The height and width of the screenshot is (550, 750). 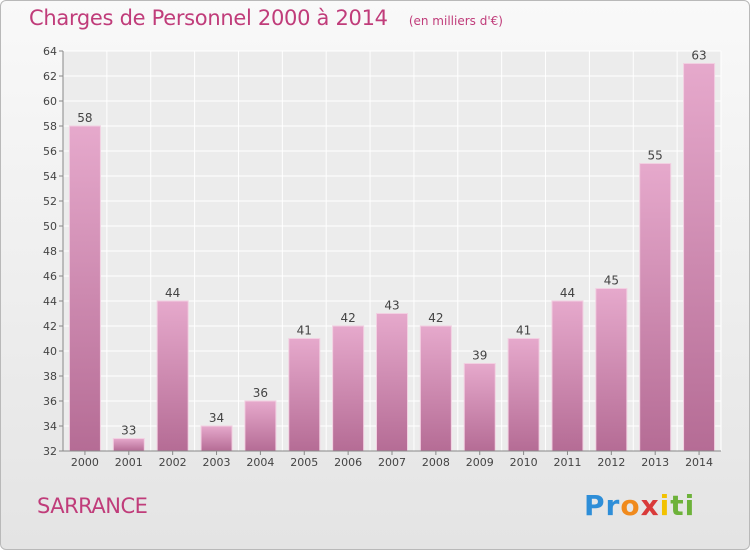 What do you see at coordinates (391, 306) in the screenshot?
I see `data-label: 43` at bounding box center [391, 306].